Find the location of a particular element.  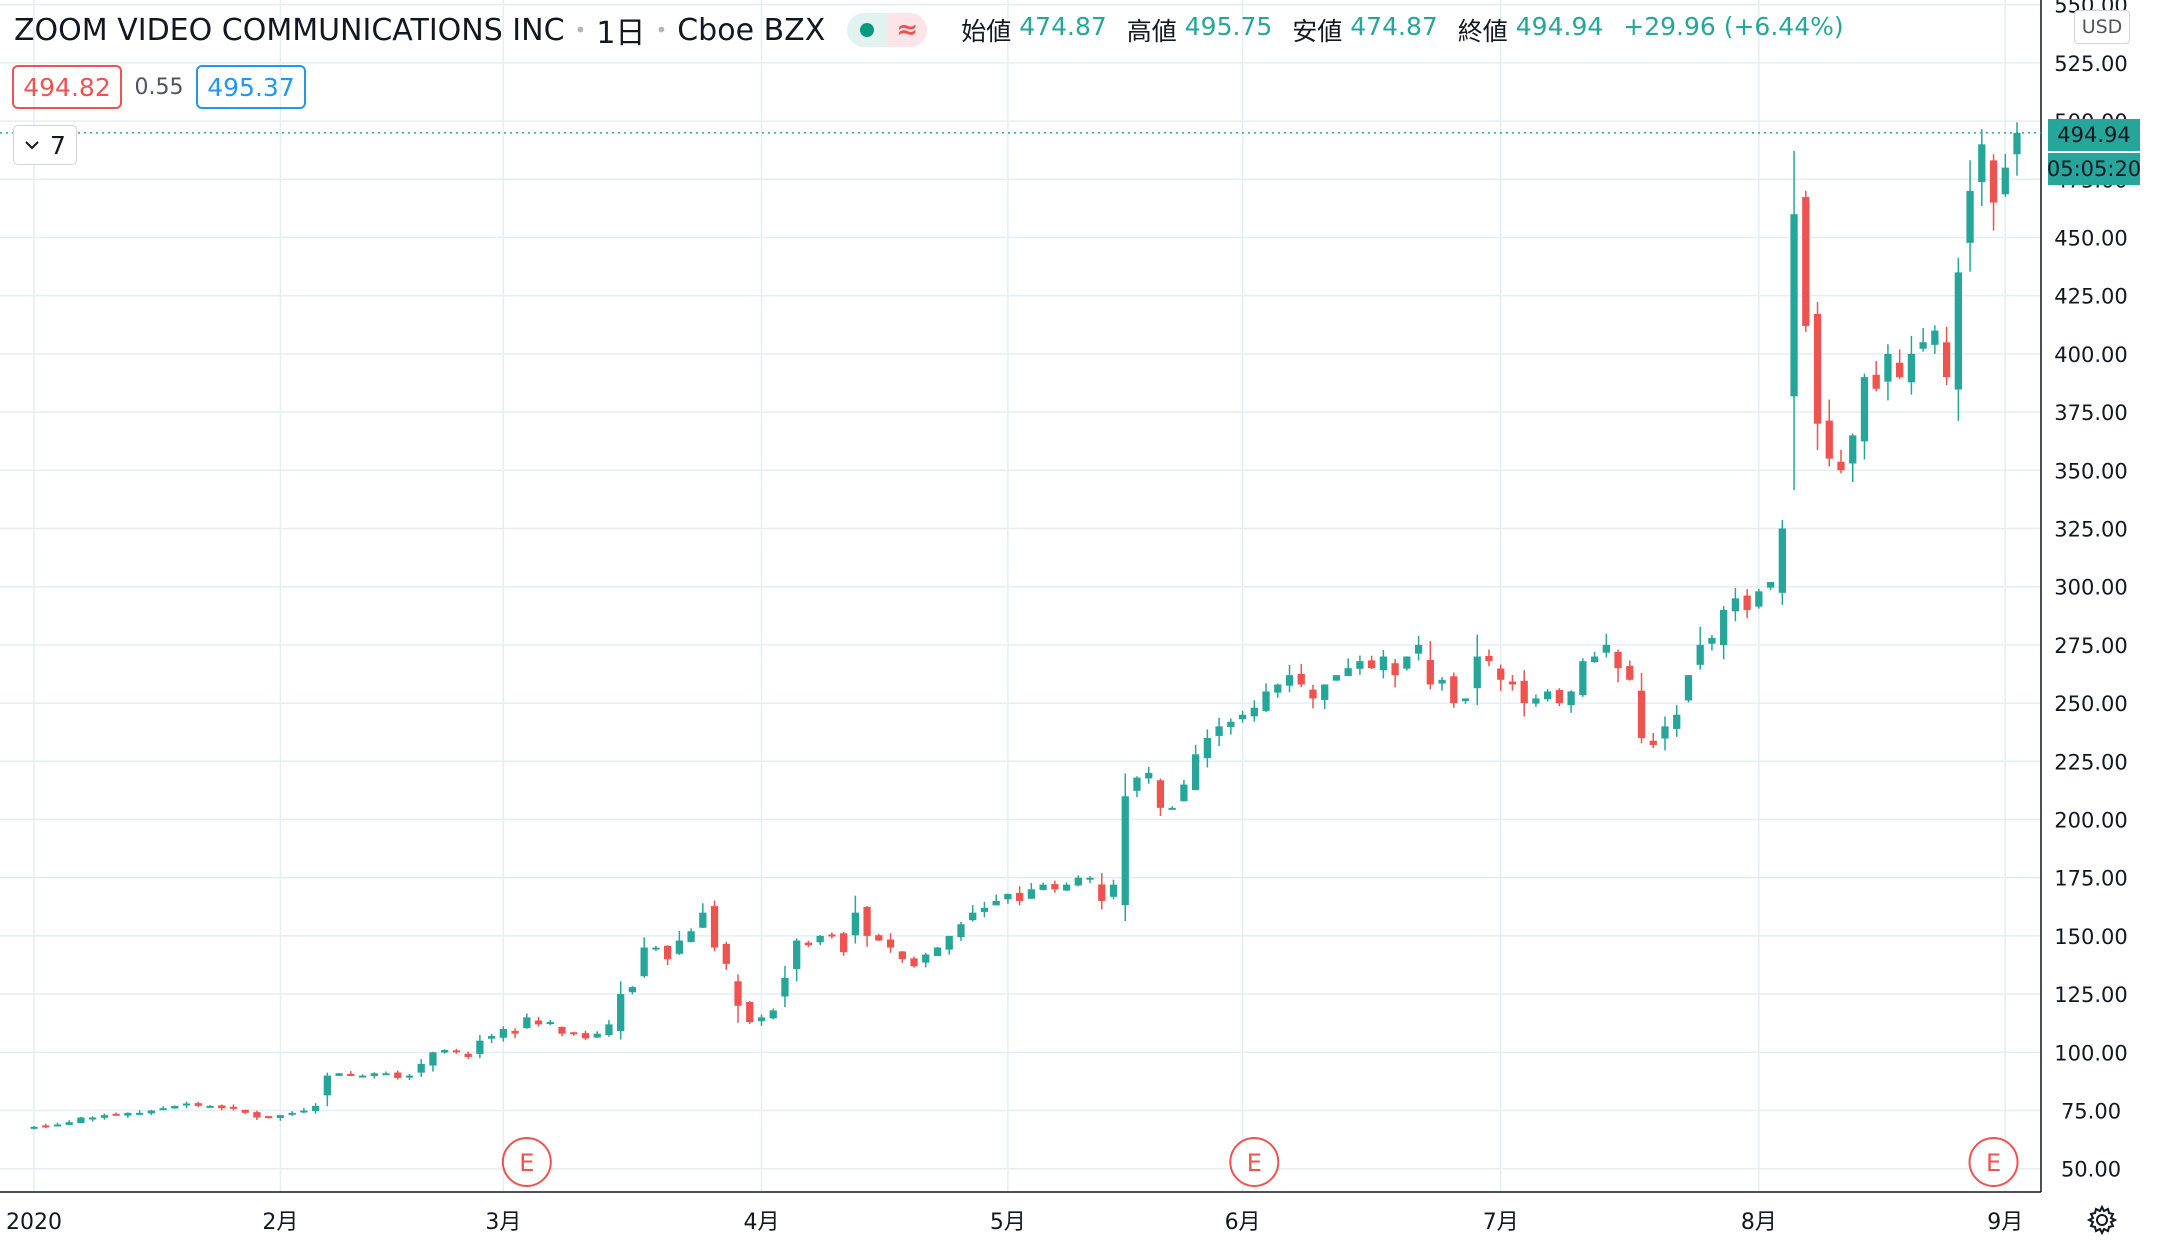

indicators-collapse-button: 7 is located at coordinates (45, 145).